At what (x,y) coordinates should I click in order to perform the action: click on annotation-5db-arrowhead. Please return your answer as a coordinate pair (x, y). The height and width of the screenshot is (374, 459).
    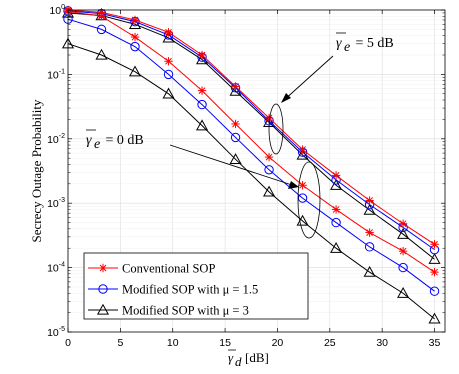
    Looking at the image, I should click on (286, 98).